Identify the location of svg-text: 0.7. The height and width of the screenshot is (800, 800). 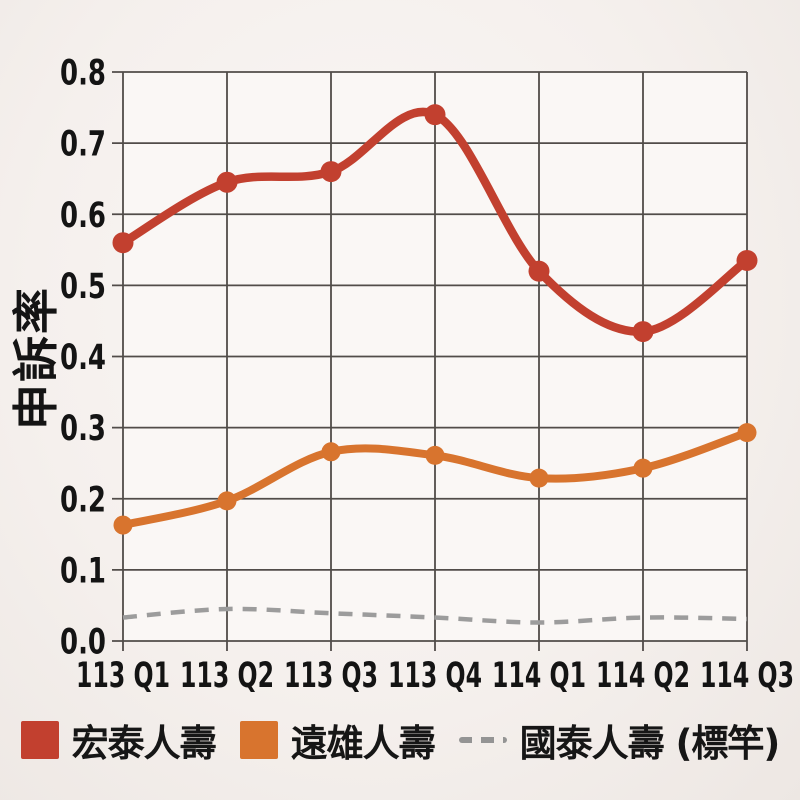
(83, 145).